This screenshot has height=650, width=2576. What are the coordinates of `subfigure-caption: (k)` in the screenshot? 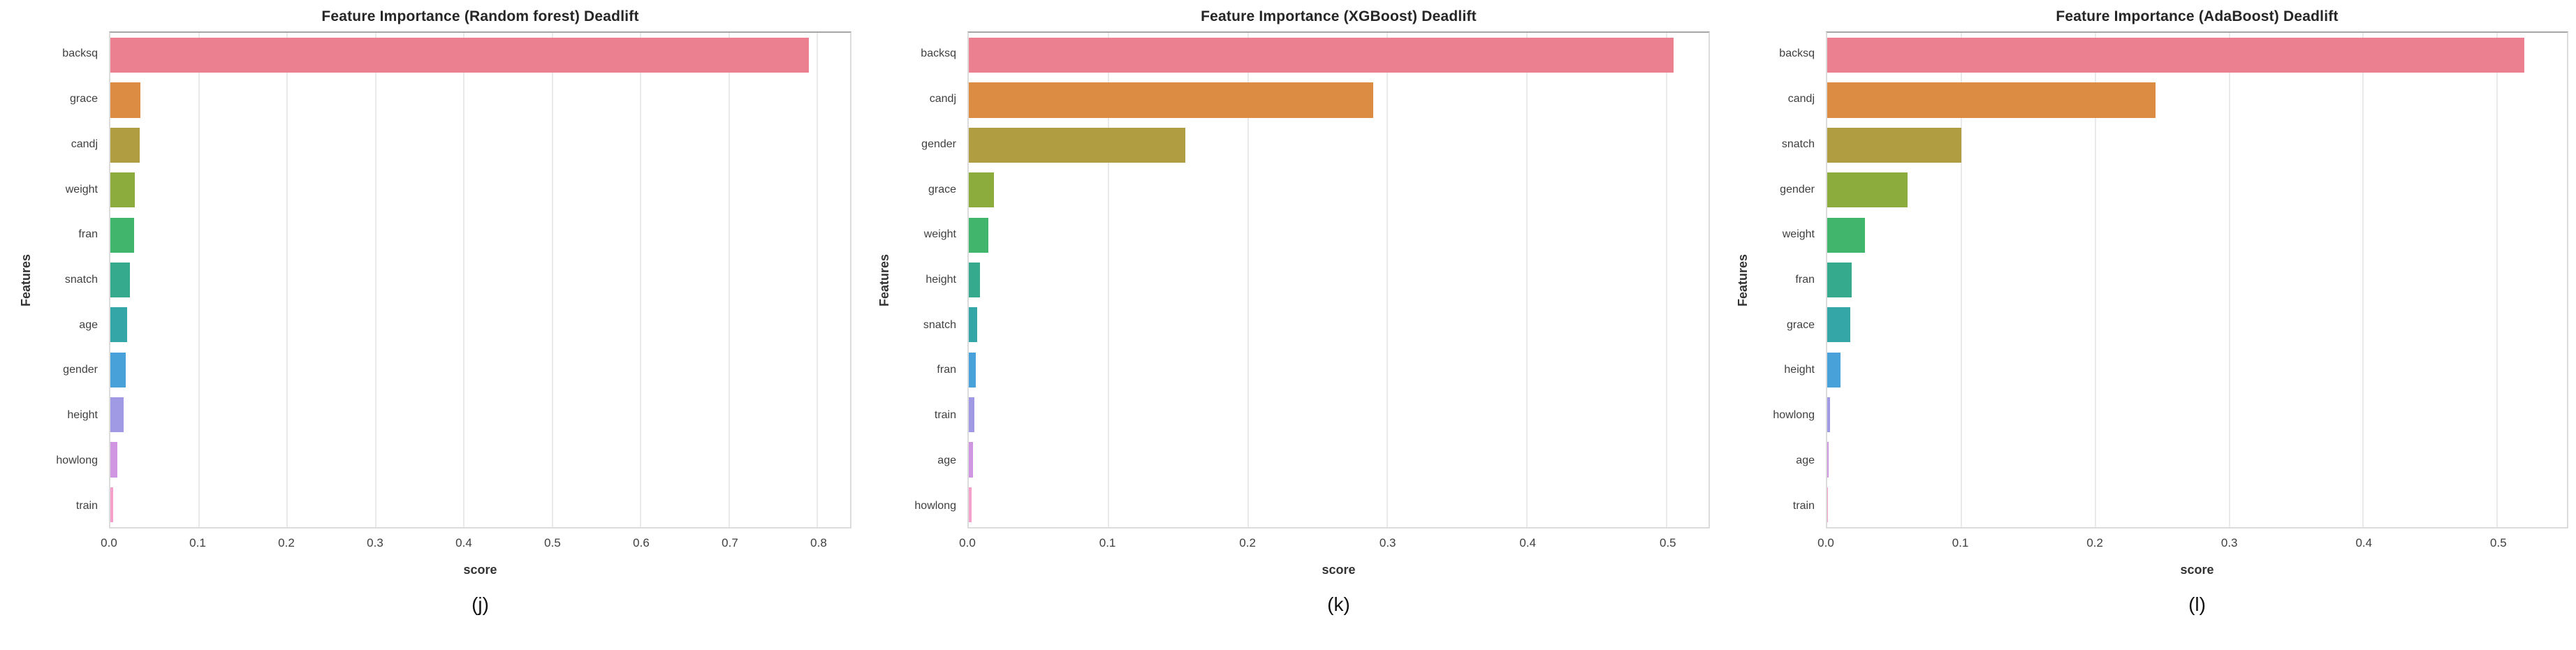 It's located at (1338, 604).